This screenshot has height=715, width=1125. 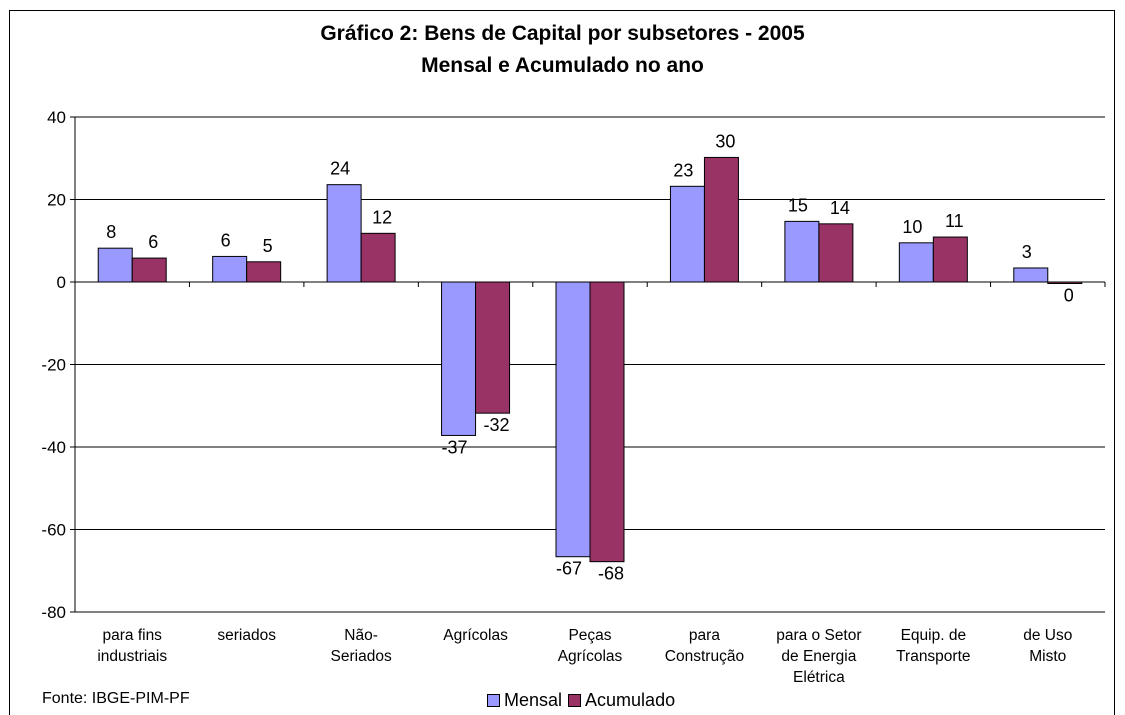 I want to click on legend-swatch-acumulado, so click(x=575, y=700).